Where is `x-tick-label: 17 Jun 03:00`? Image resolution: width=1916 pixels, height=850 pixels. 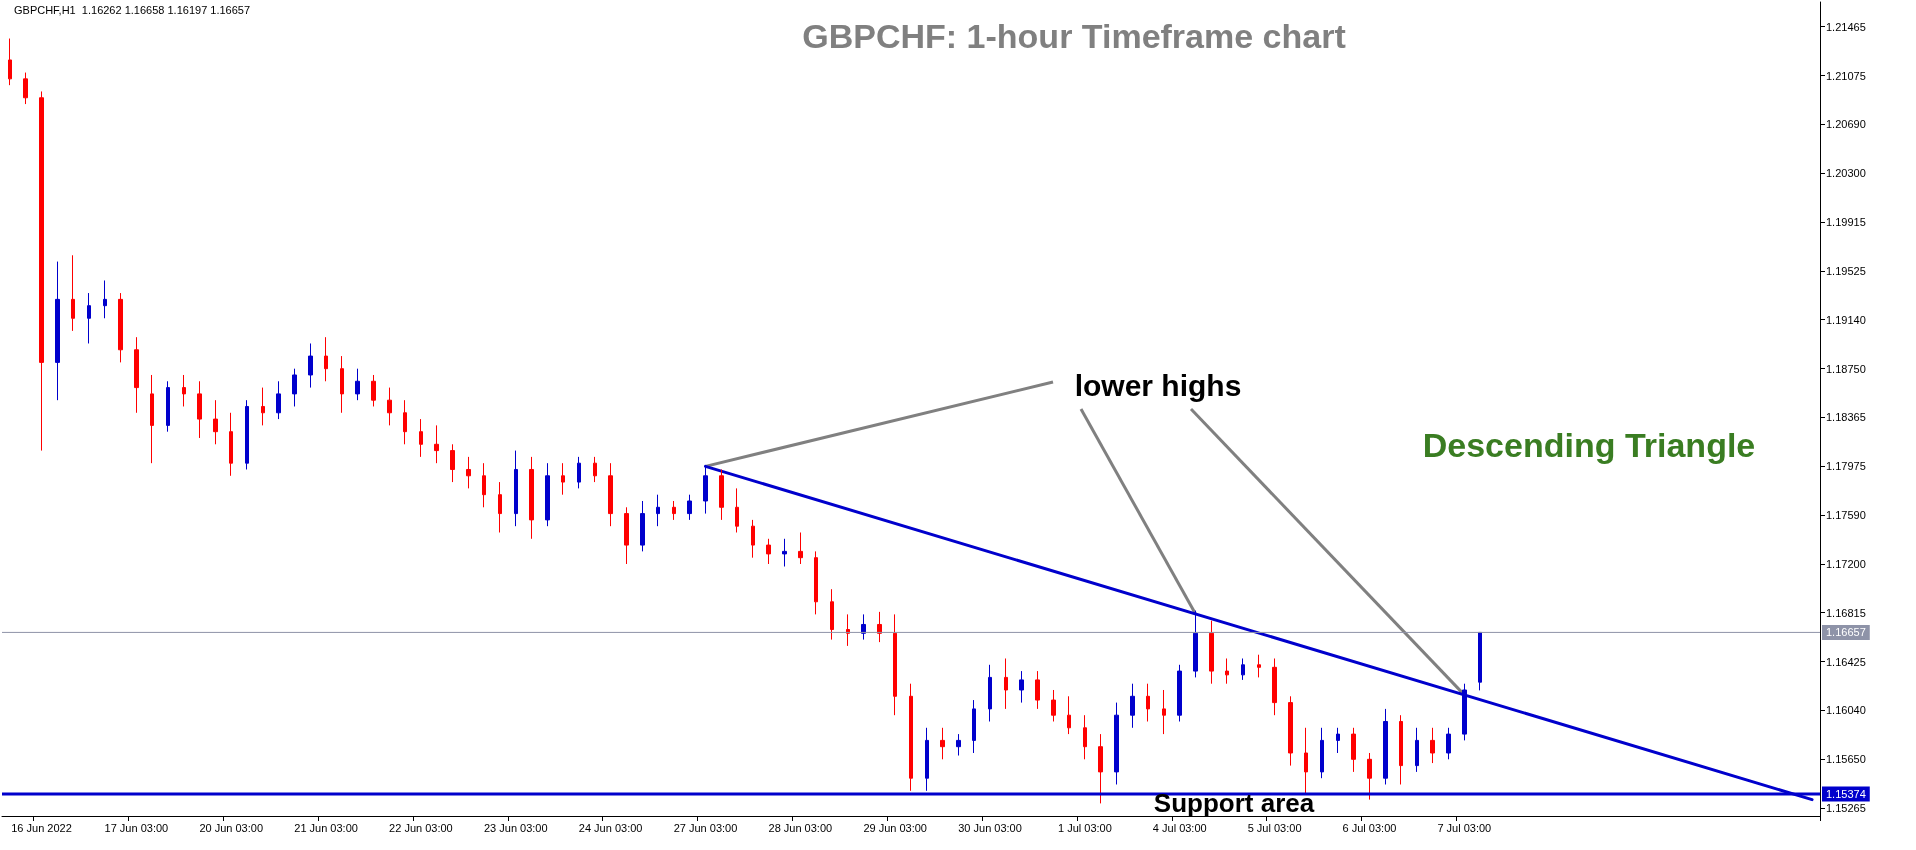 x-tick-label: 17 Jun 03:00 is located at coordinates (136, 827).